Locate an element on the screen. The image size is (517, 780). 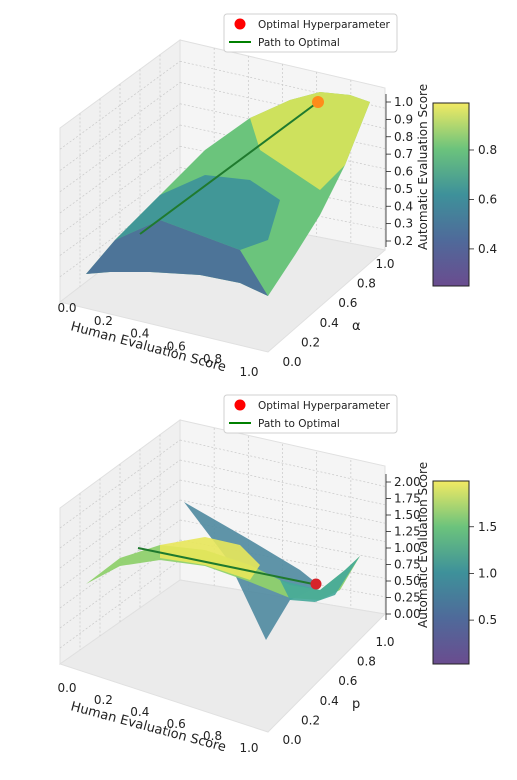
chart-2-x-tick-label: 0.0 is located at coordinates (66, 688).